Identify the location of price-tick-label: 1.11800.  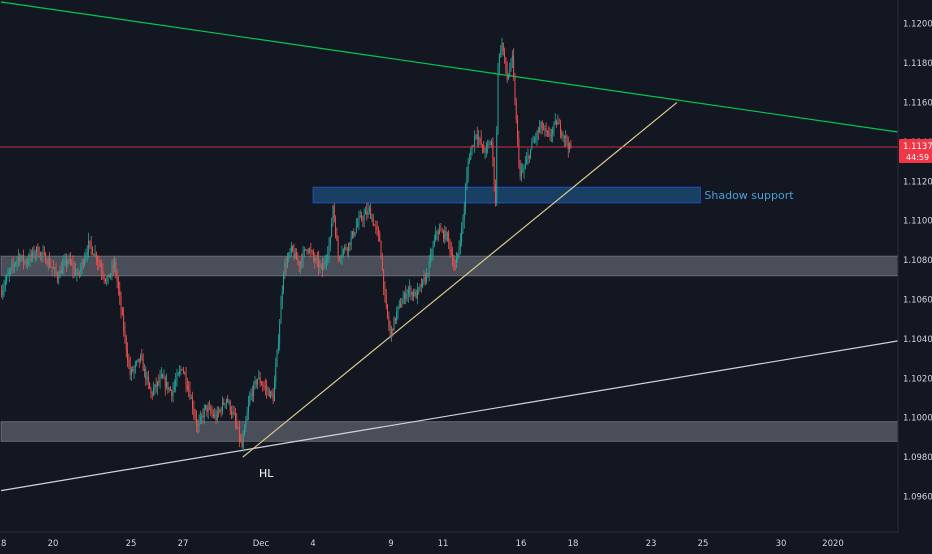
(917, 64).